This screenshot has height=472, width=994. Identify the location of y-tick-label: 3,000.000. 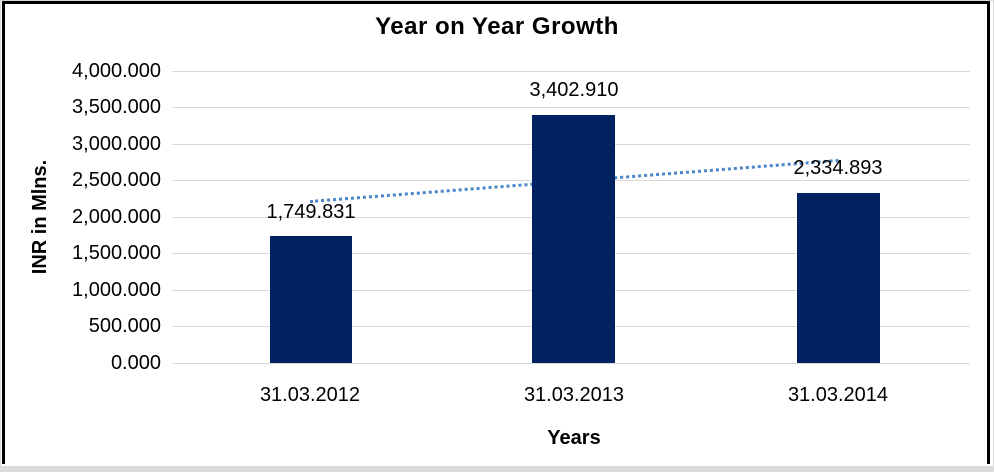
(116, 144).